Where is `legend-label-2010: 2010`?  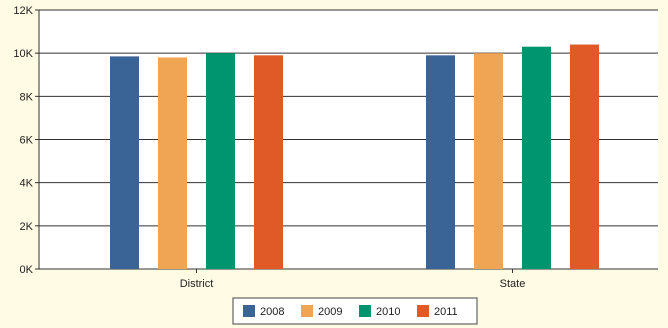 legend-label-2010: 2010 is located at coordinates (388, 312).